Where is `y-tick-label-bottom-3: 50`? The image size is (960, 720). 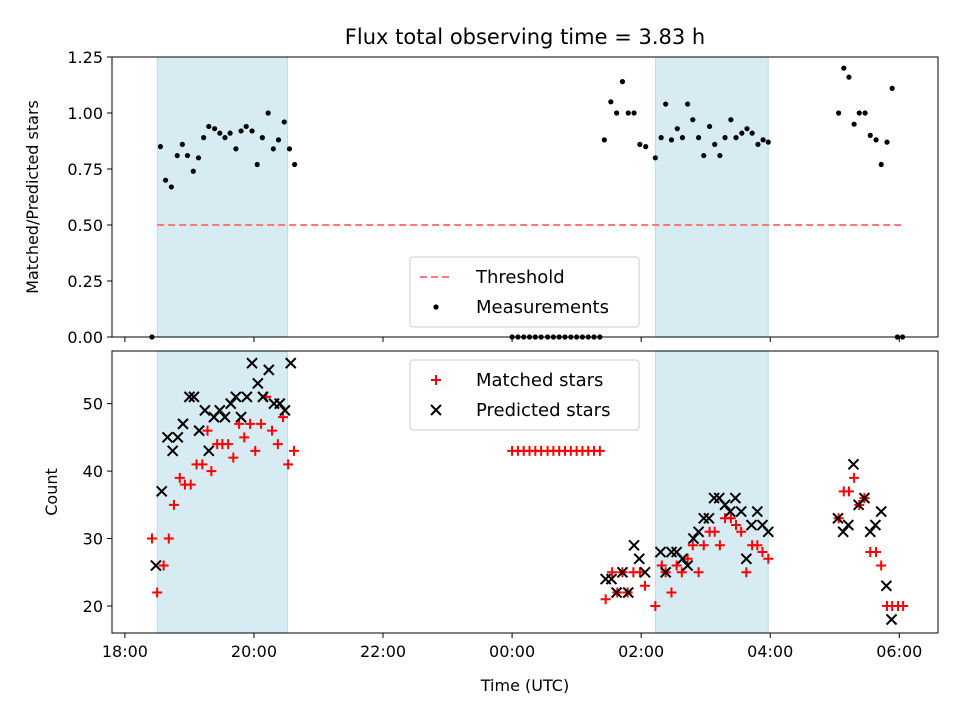 y-tick-label-bottom-3: 50 is located at coordinates (93, 404).